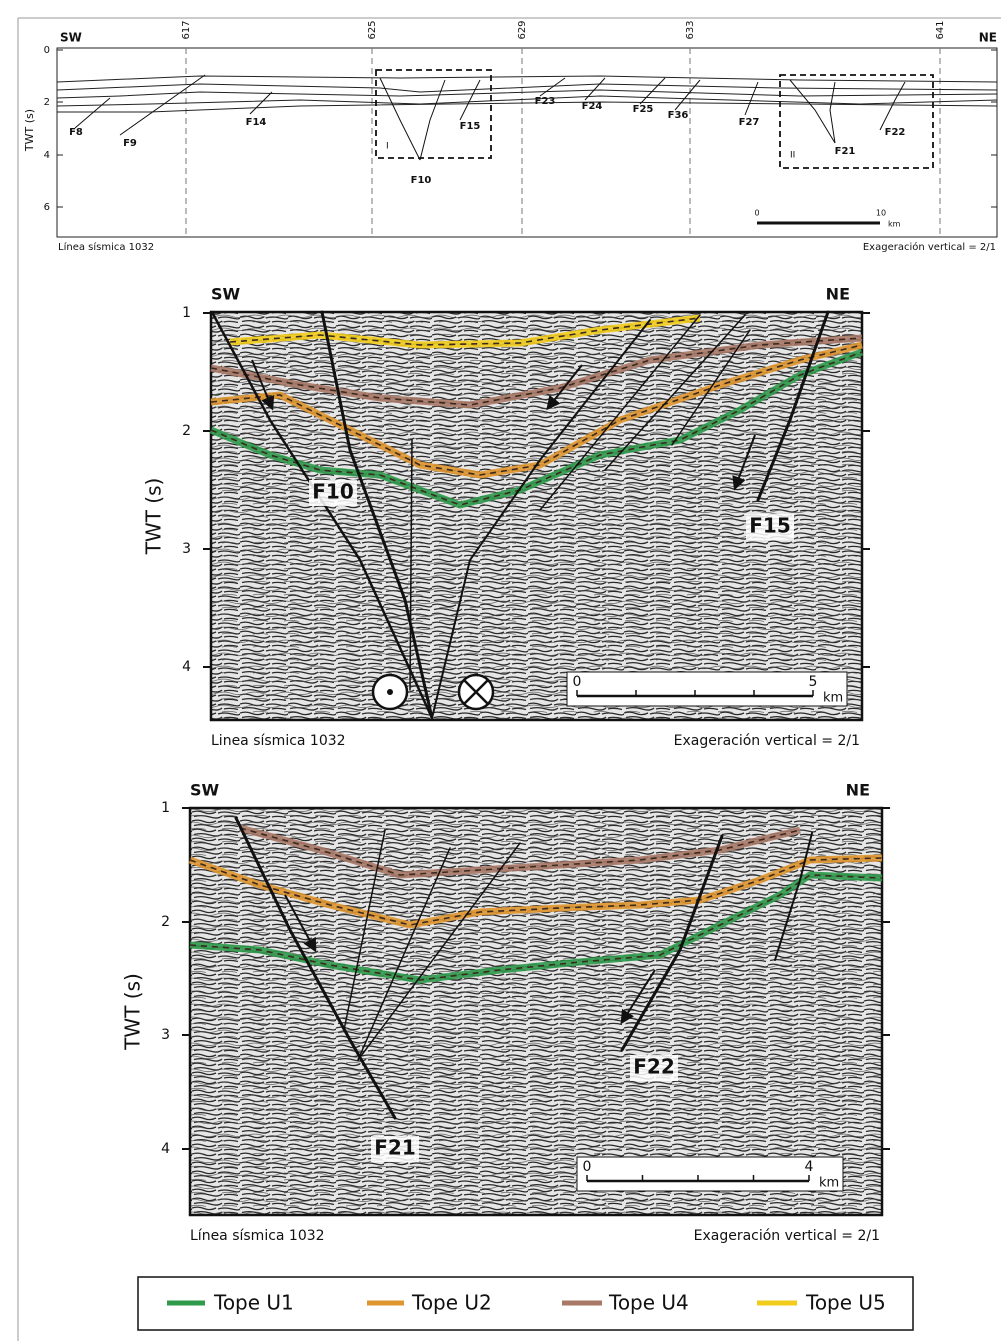 The width and height of the screenshot is (1001, 1341). Describe the element at coordinates (256, 122) in the screenshot. I see `fault-label: F14` at that location.